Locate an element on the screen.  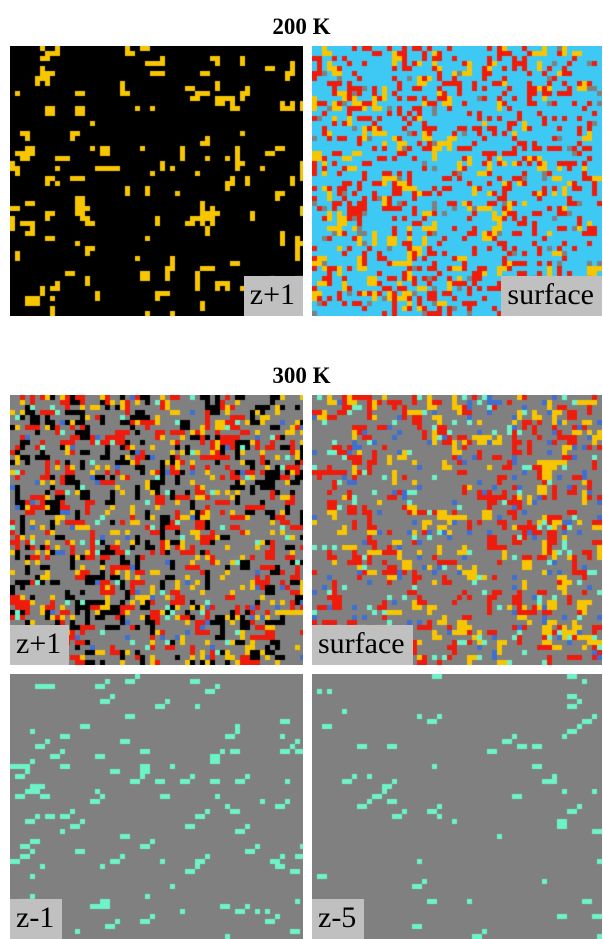
panel-200k-surface: surface is located at coordinates (457, 181).